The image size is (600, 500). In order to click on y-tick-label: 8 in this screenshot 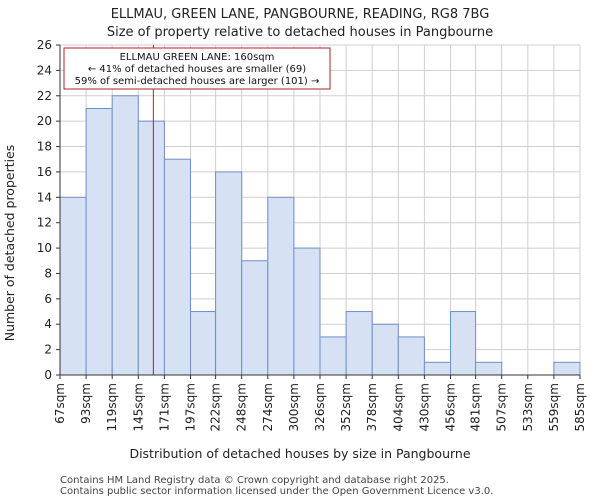, I will do `click(48, 273)`.